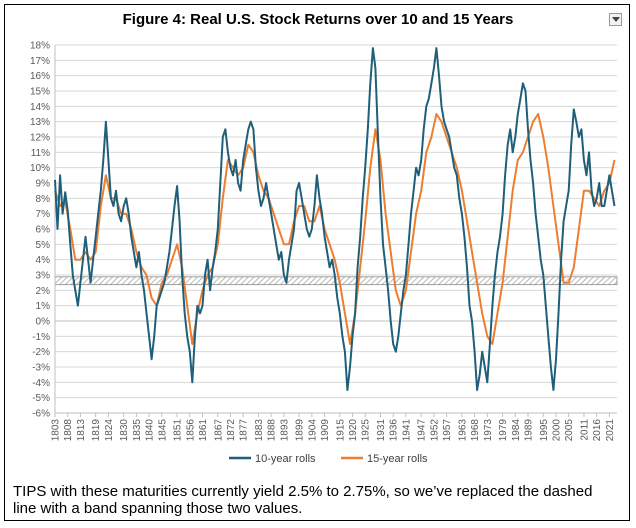 This screenshot has width=636, height=528. What do you see at coordinates (397, 459) in the screenshot?
I see `legend-label-2: 15-year rolls` at bounding box center [397, 459].